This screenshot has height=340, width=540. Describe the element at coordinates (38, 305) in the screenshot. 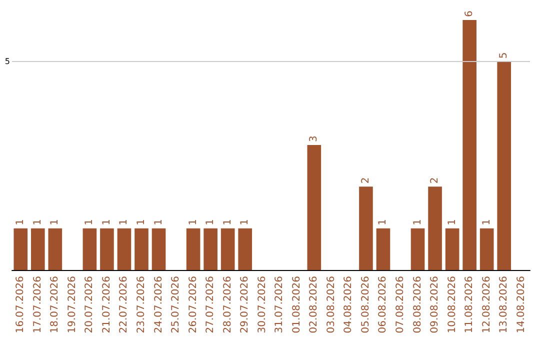

I see `x-tick-label: 17.07.2026` at that location.